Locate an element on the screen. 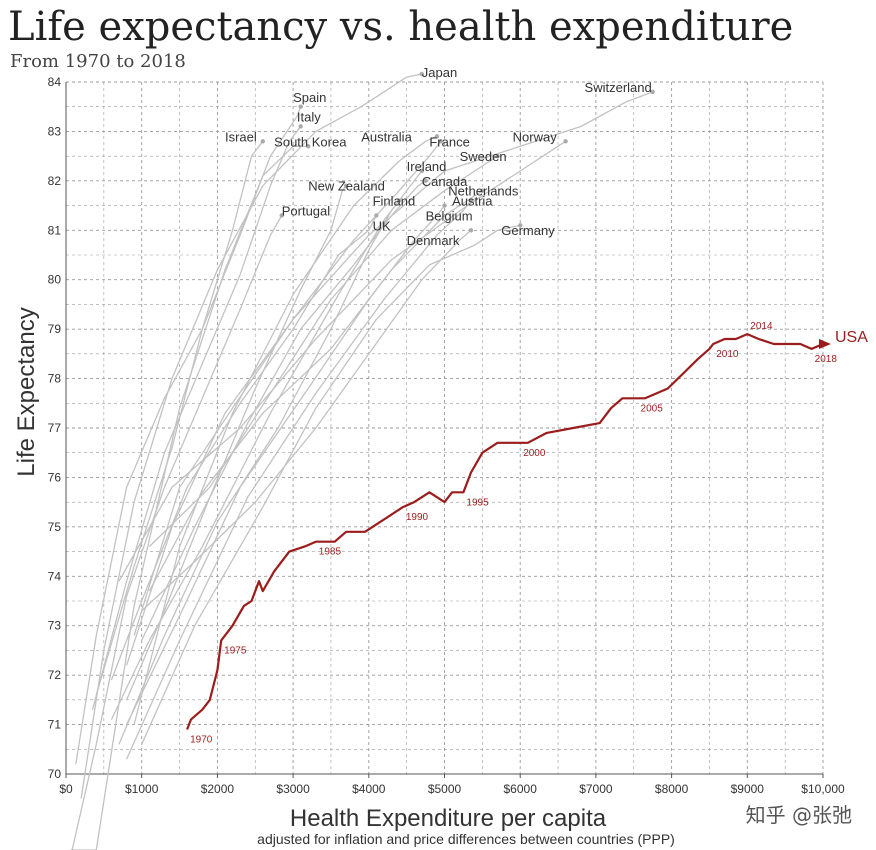 The image size is (876, 850). country-label: Portugal is located at coordinates (306, 210).